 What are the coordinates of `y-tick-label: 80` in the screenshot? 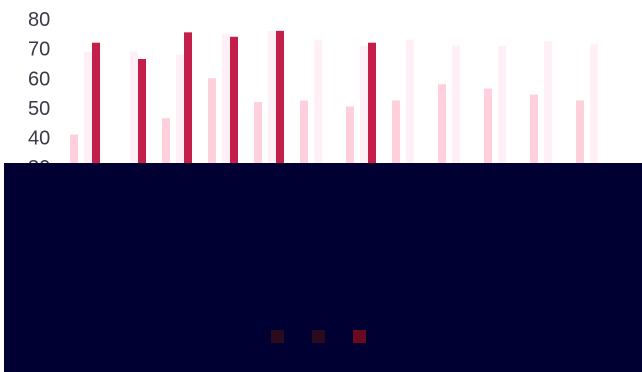 It's located at (39, 20).